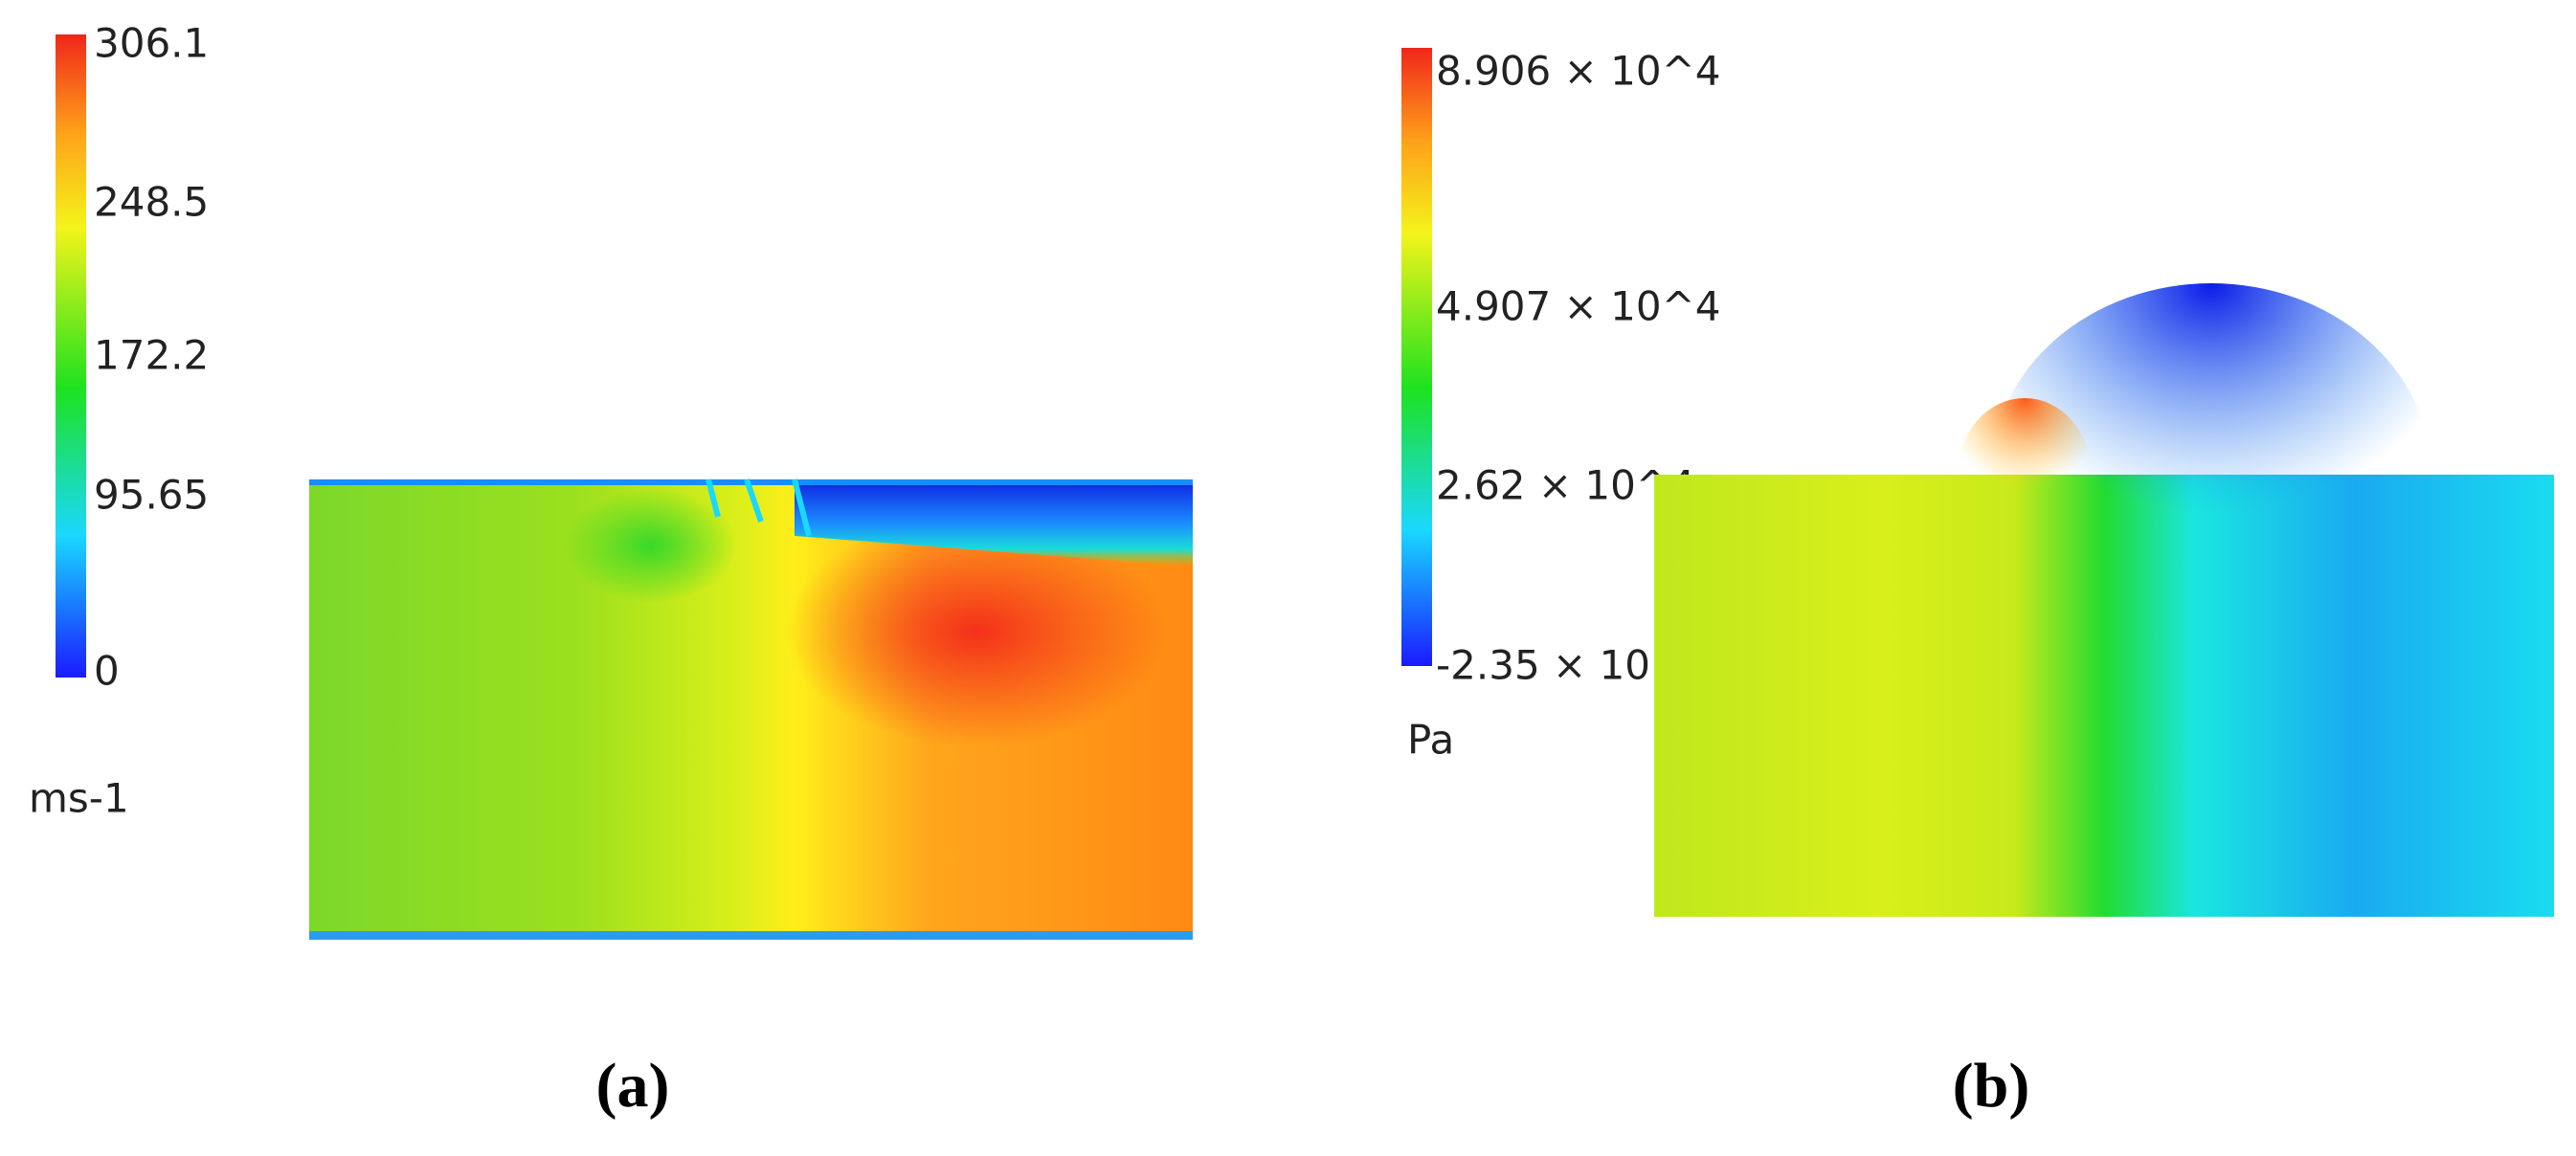 The height and width of the screenshot is (1156, 2576). I want to click on low-pressure-region, so click(2211, 474).